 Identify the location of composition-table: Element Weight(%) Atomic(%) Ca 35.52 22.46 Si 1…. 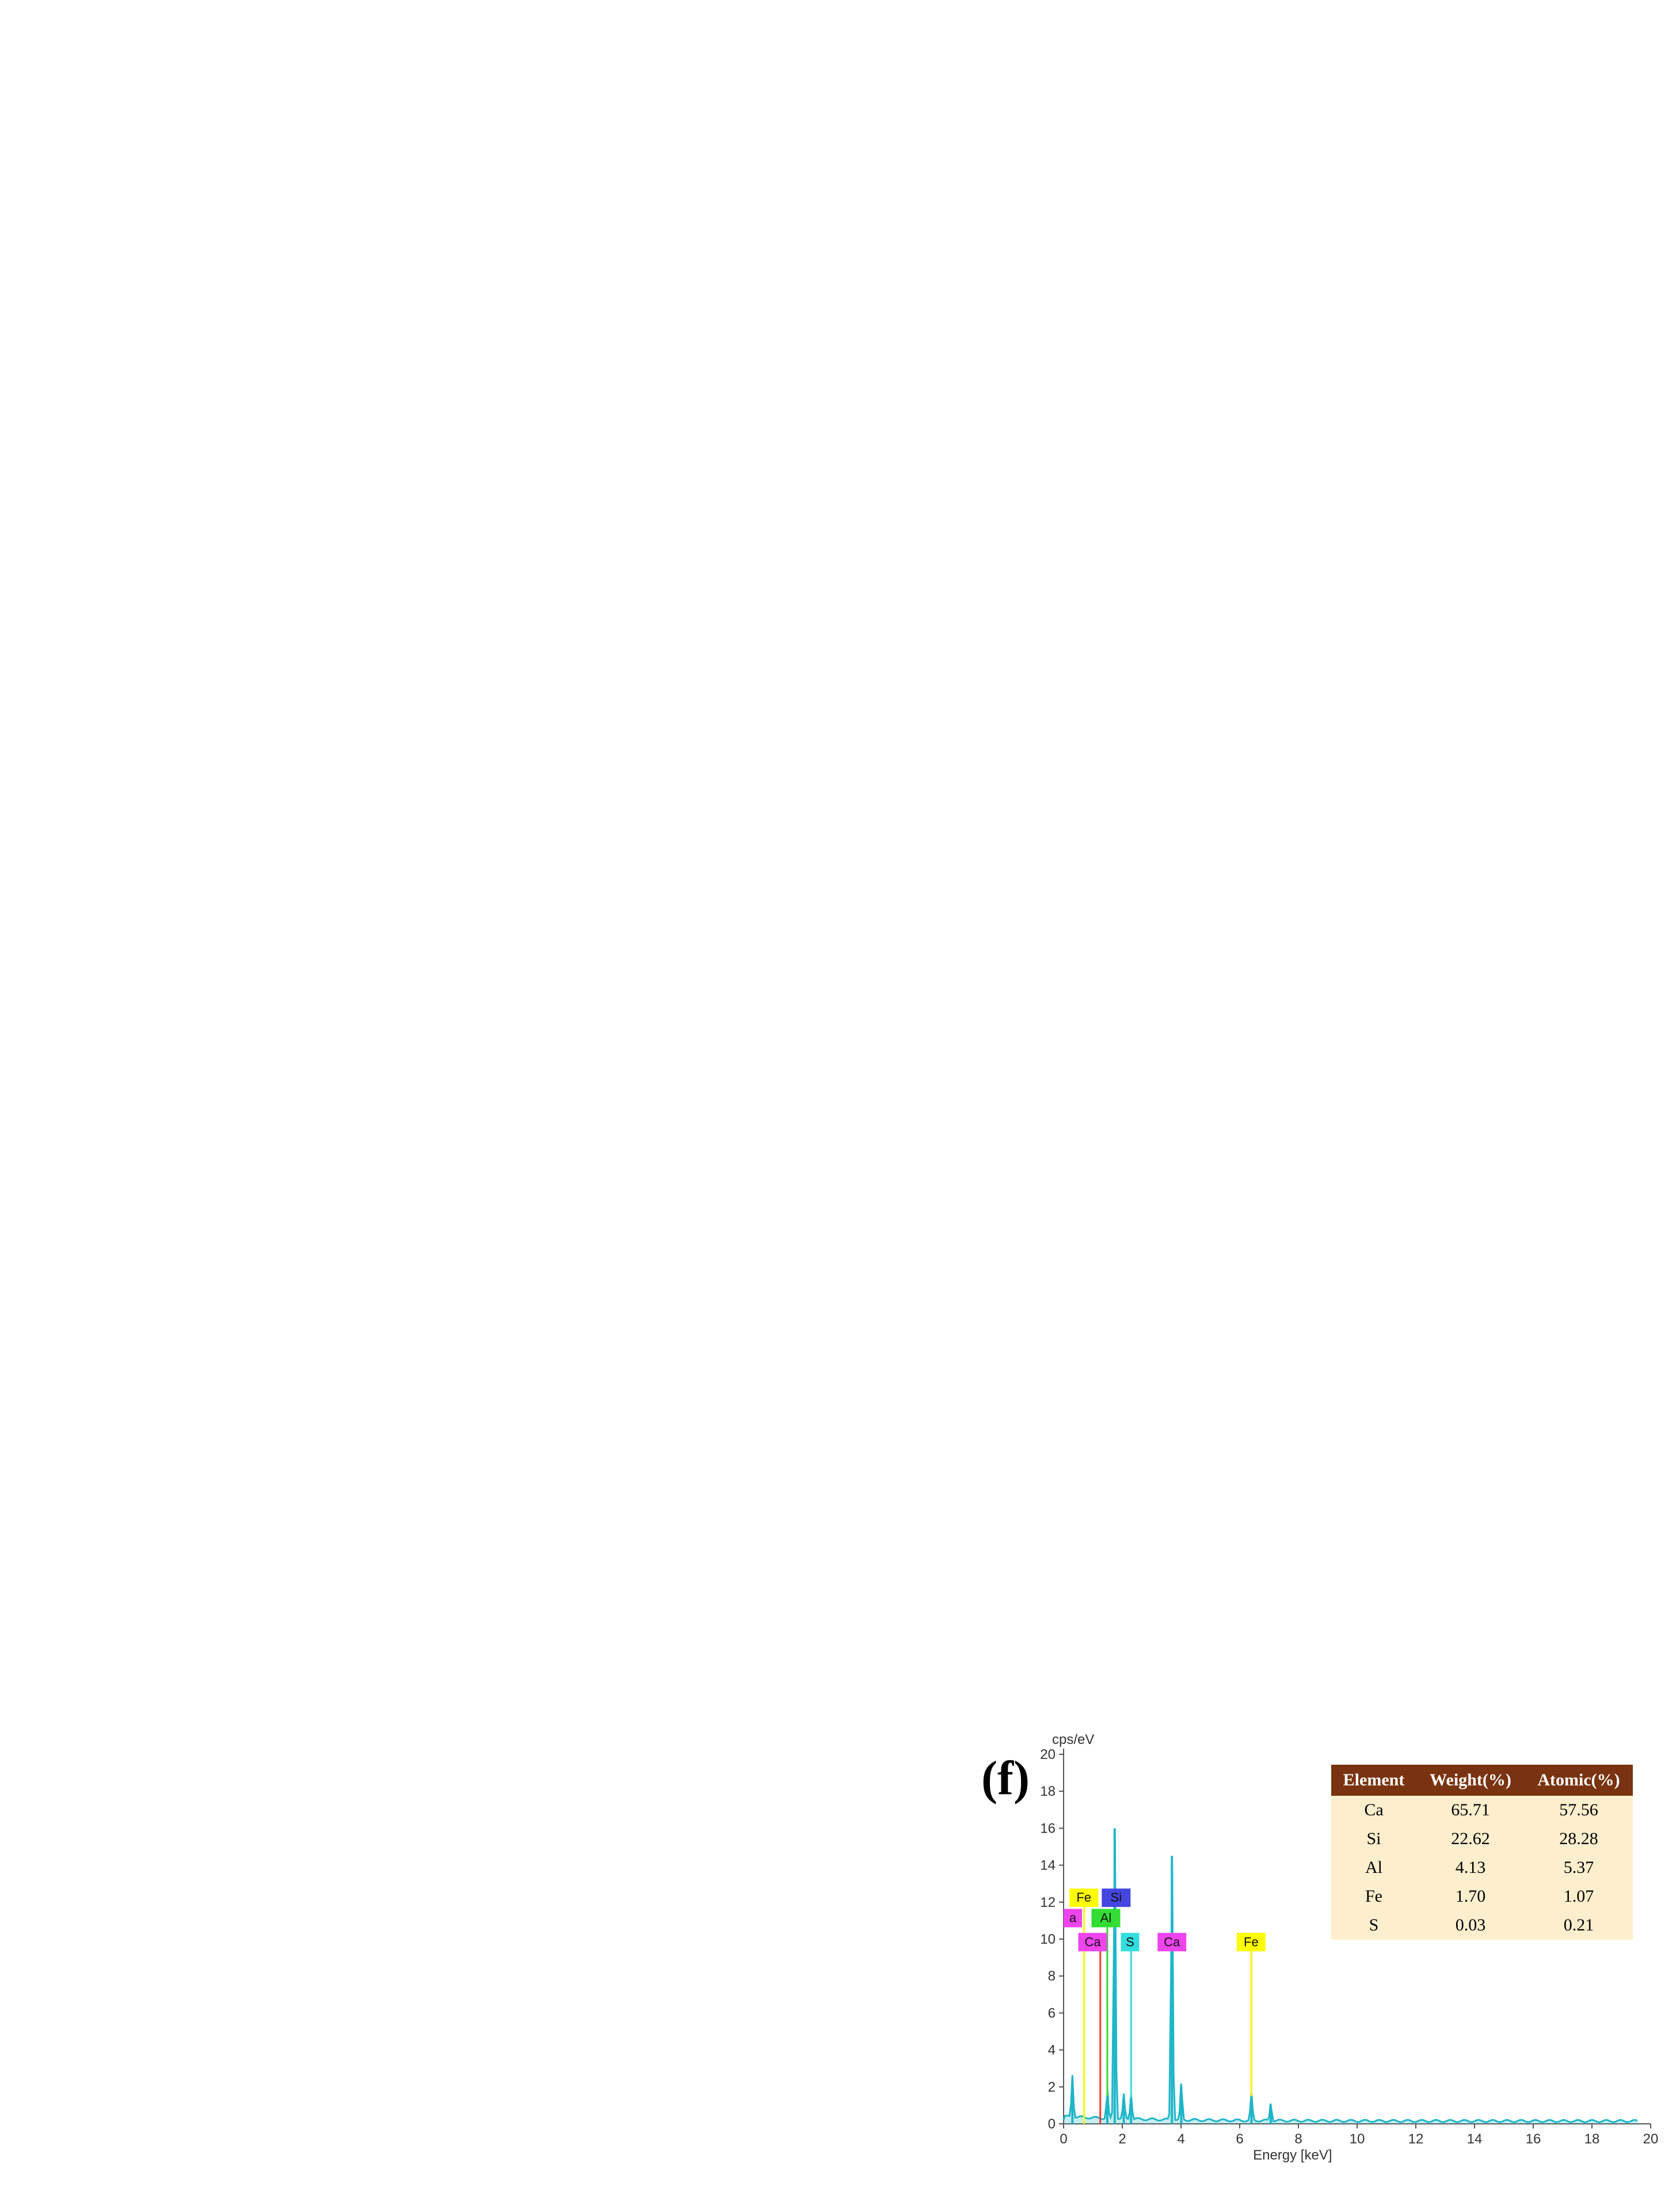
(1488, 1403).